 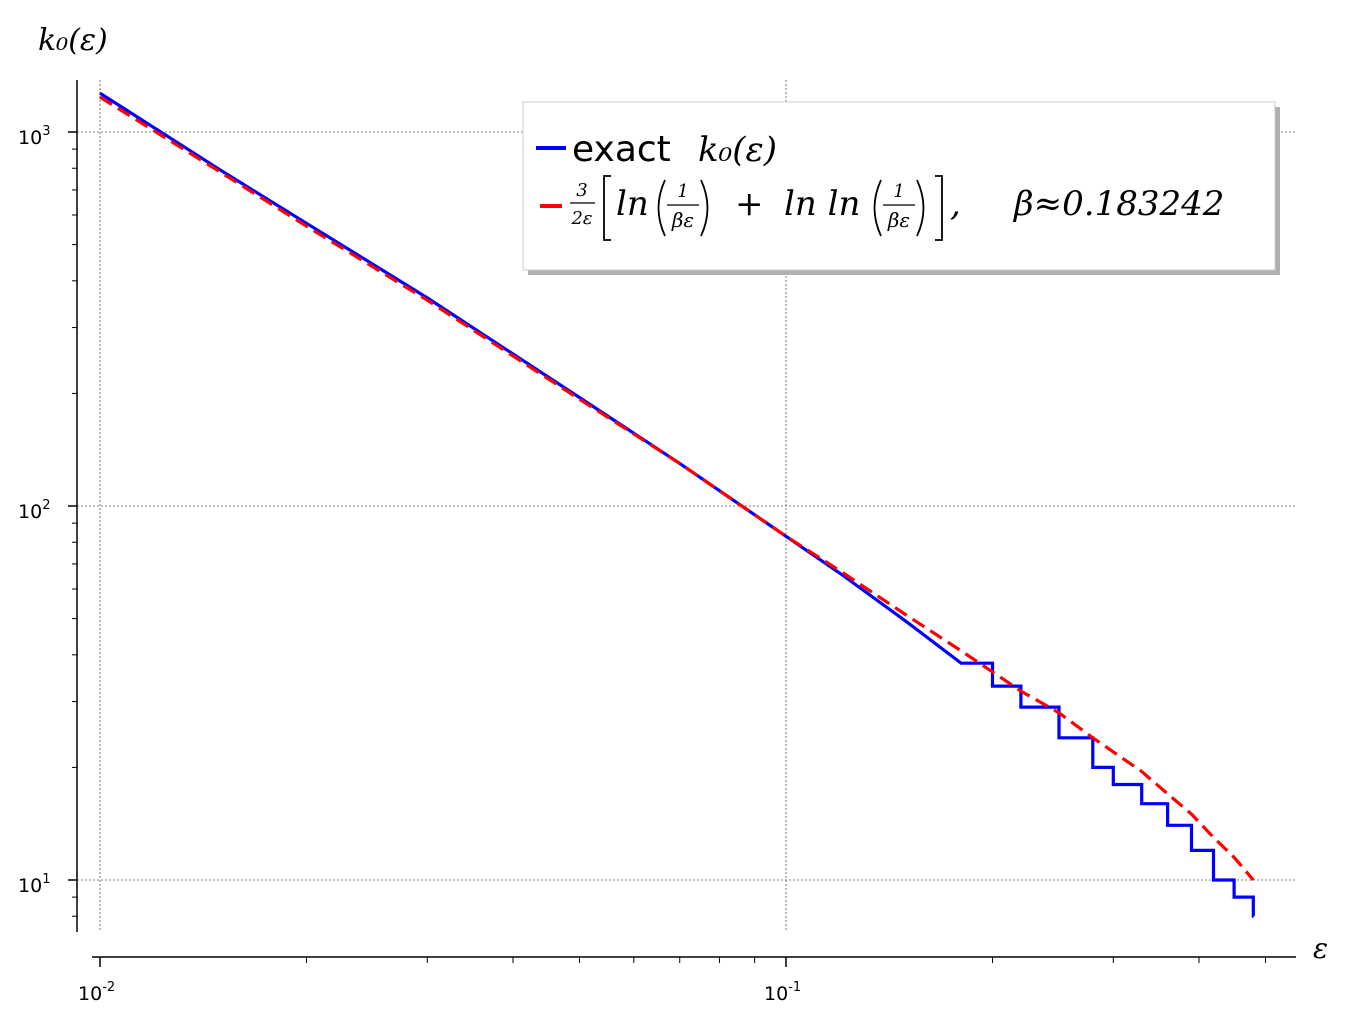 I want to click on prefix-numerator: 3, so click(x=581, y=190).